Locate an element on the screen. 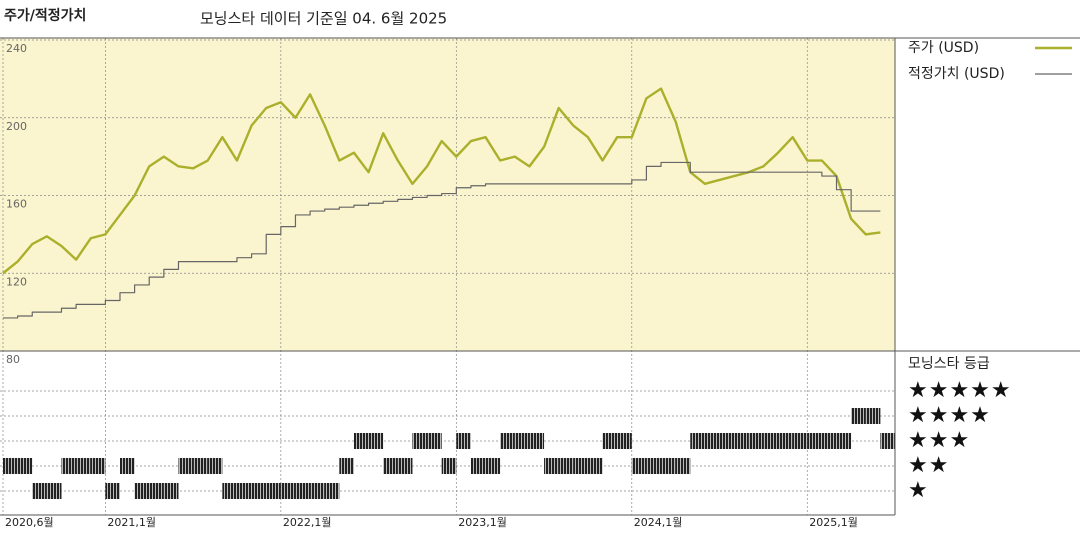 This screenshot has width=1080, height=540. rating-label: ★★★ is located at coordinates (939, 440).